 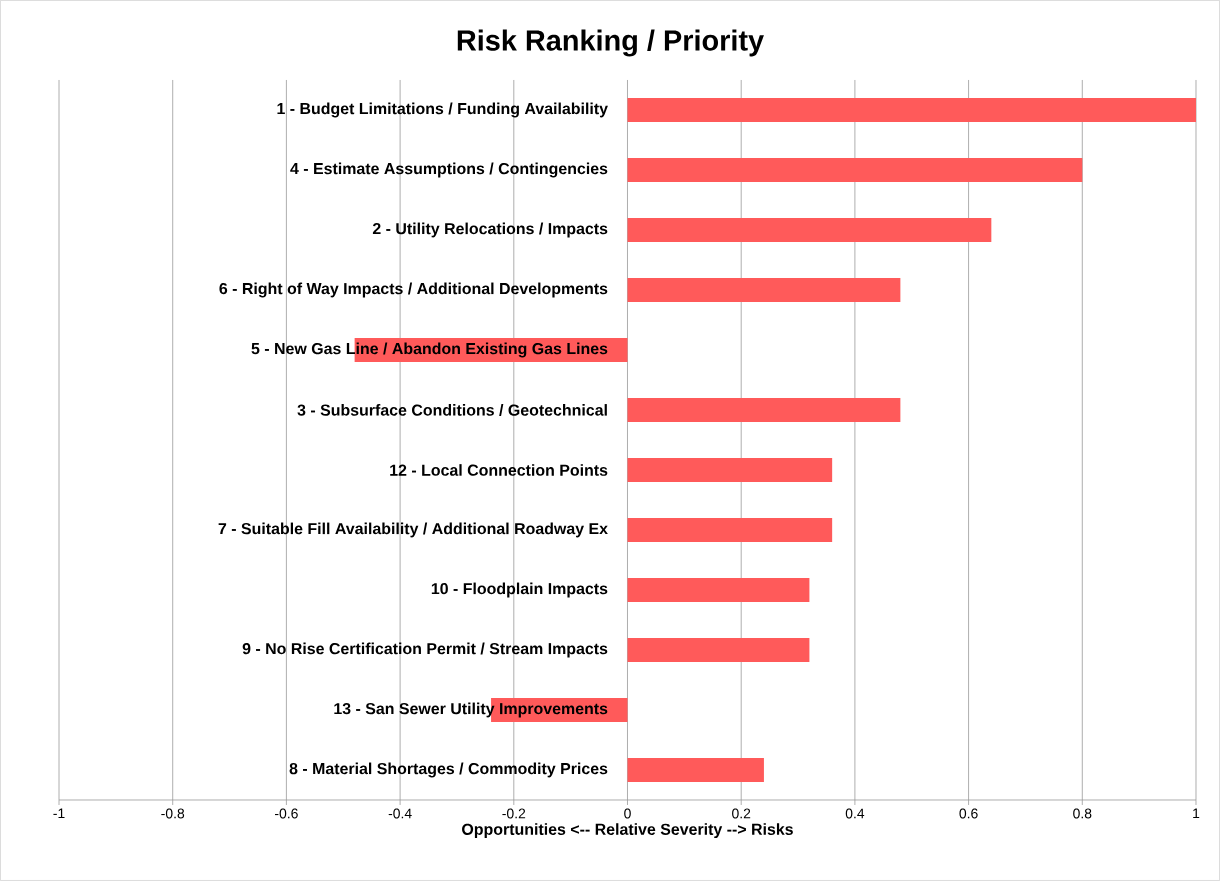 What do you see at coordinates (1082, 813) in the screenshot?
I see `x-tick-label: 0.8` at bounding box center [1082, 813].